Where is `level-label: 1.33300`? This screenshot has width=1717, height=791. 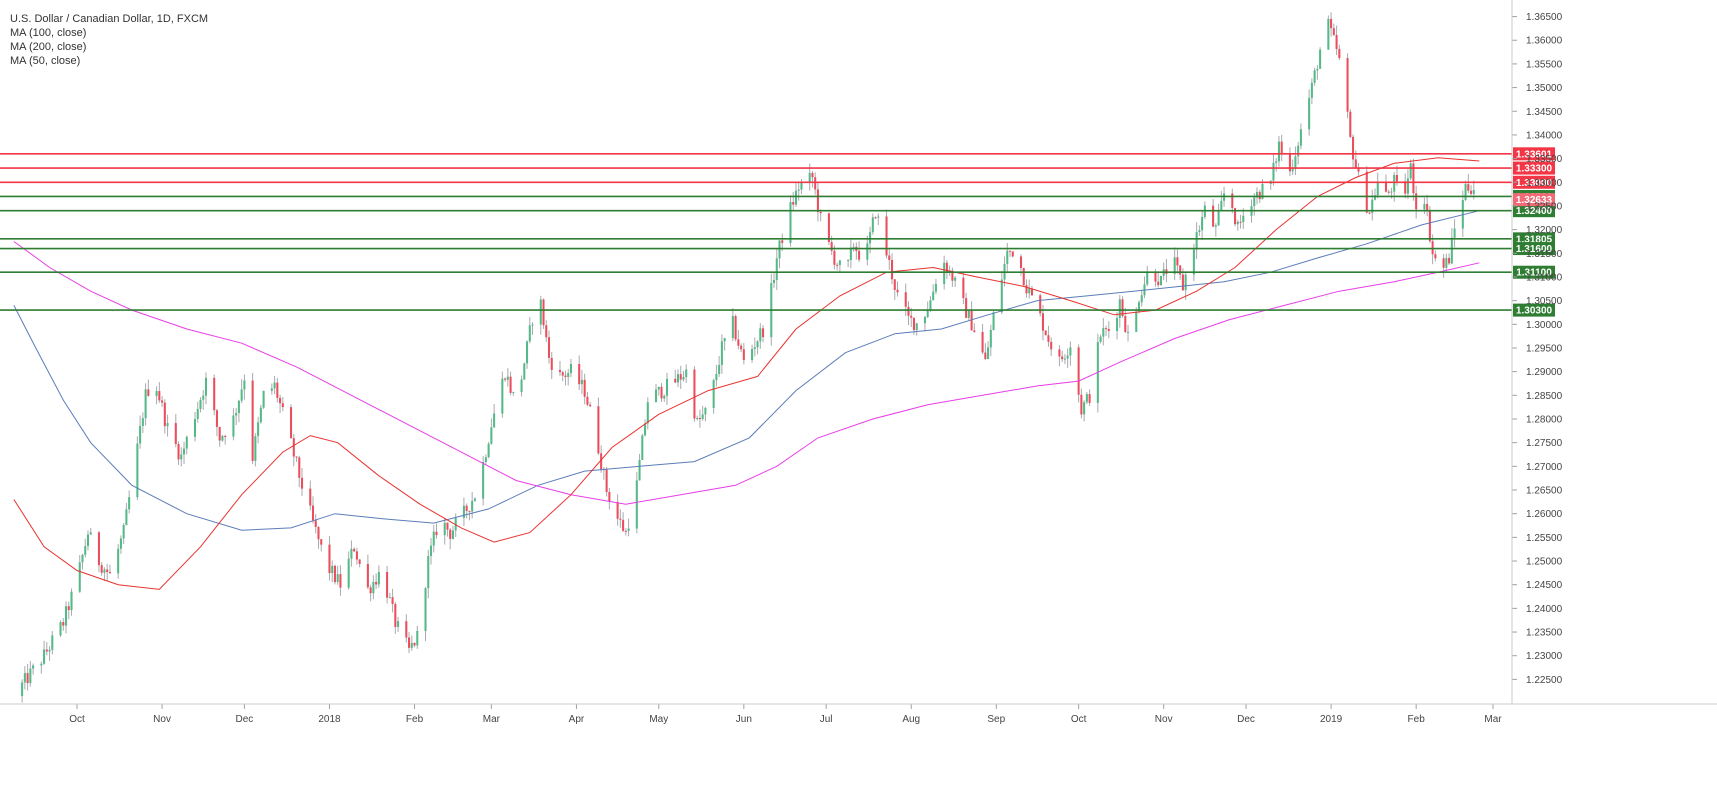 level-label: 1.33300 is located at coordinates (1534, 169).